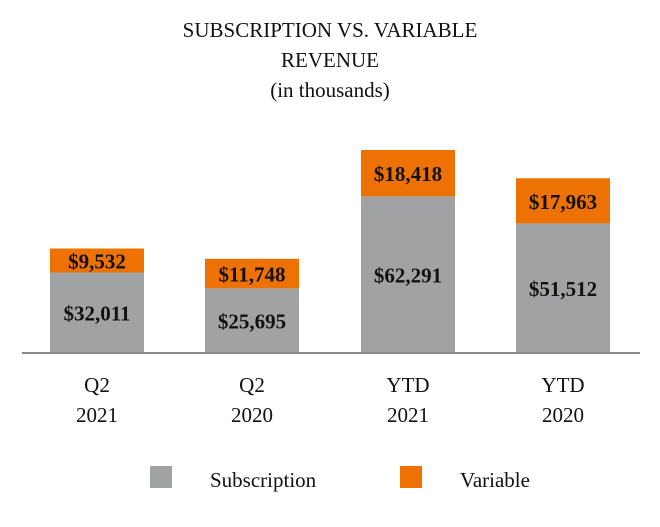 This screenshot has height=527, width=660. What do you see at coordinates (330, 90) in the screenshot?
I see `chart-title-line-3: (in thousands)` at bounding box center [330, 90].